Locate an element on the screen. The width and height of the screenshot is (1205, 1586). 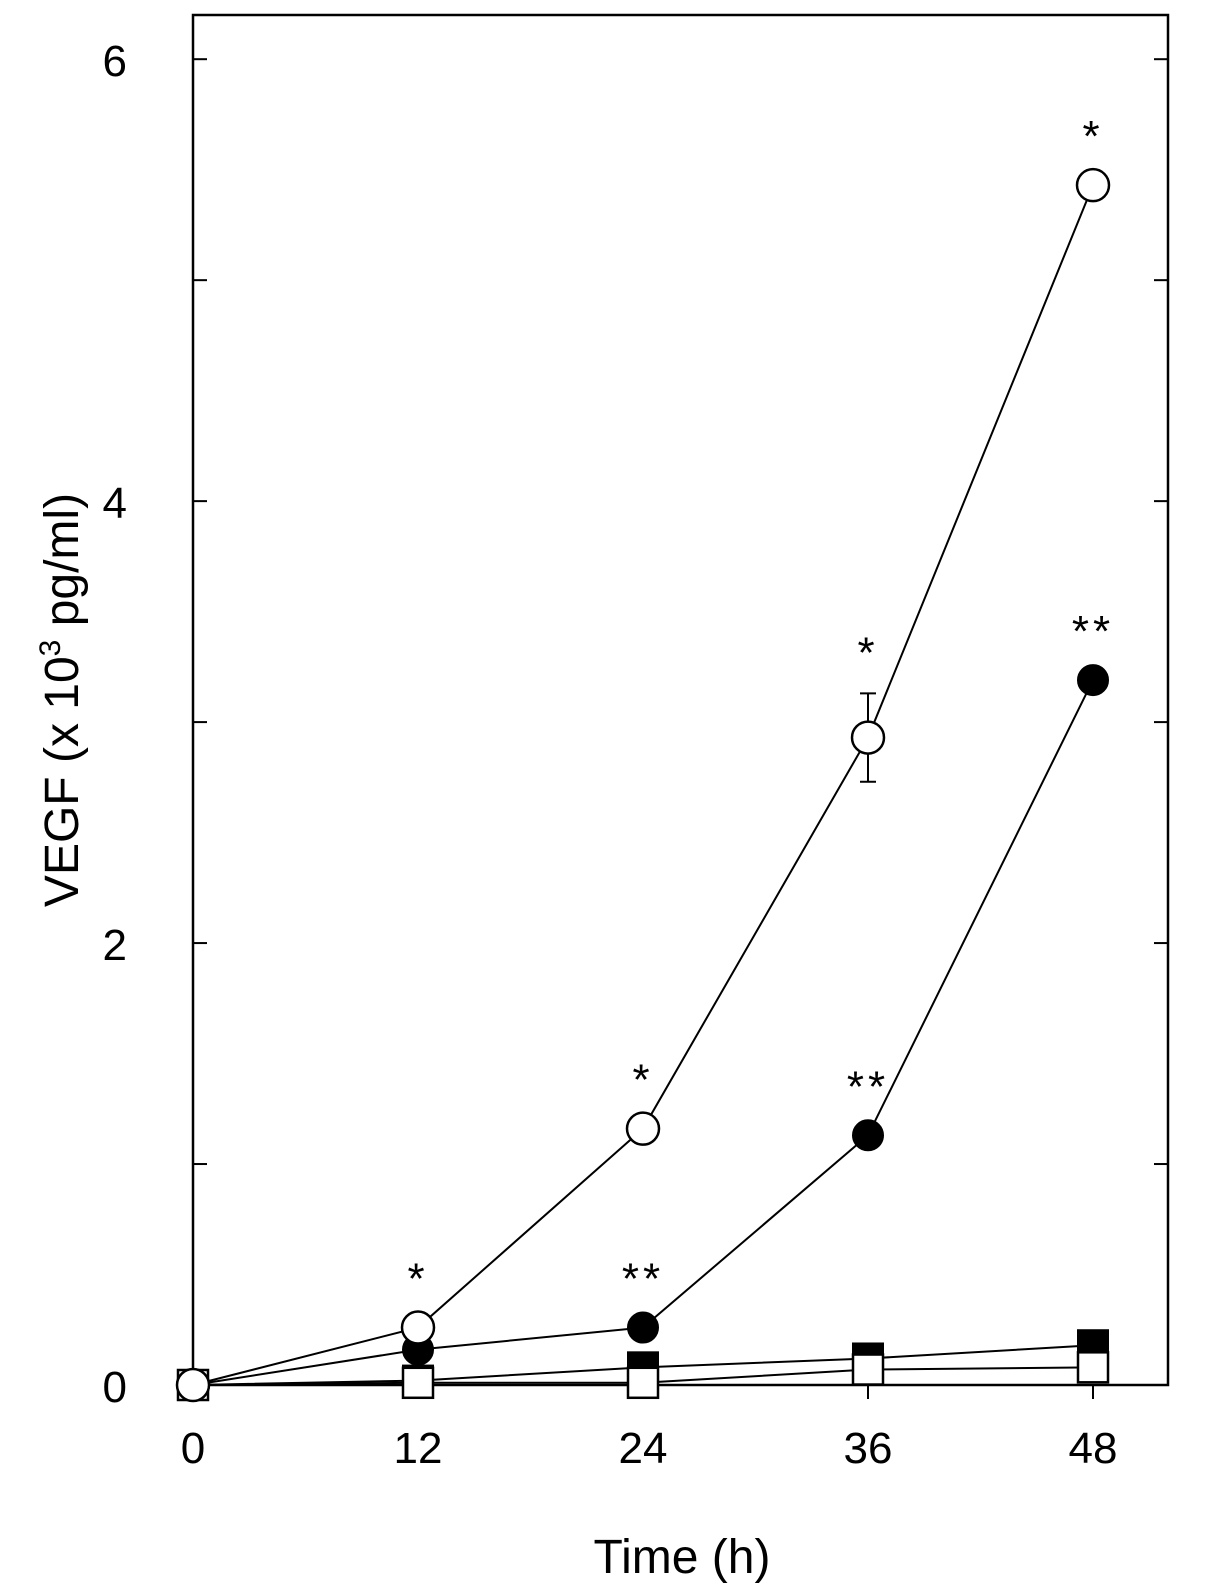
x-tick-label: 36 is located at coordinates (868, 1448).